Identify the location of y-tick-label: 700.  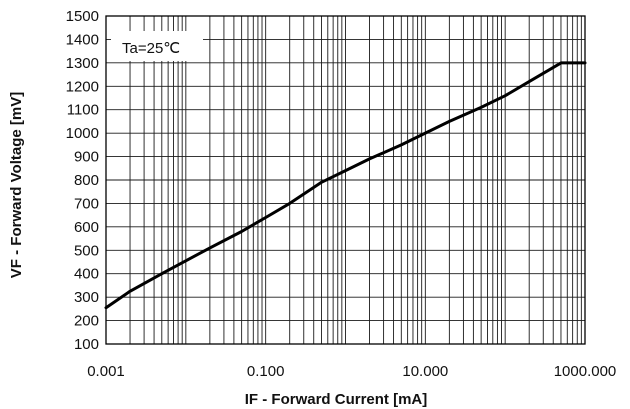
(86, 203).